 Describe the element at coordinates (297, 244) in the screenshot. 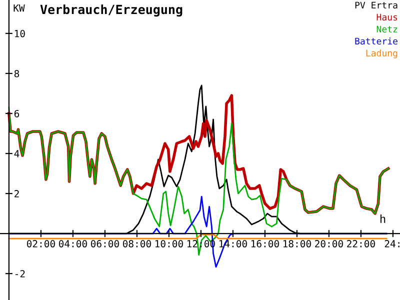

I see `x-tick-label: 18:00` at that location.